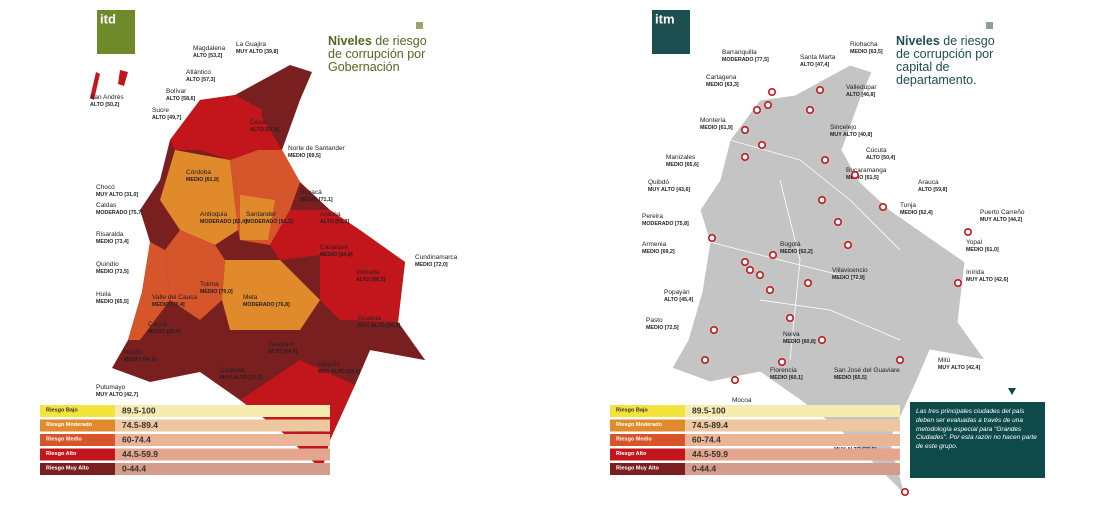 The width and height of the screenshot is (1100, 515). I want to click on risk-rating: MEDIO [70,0], so click(216, 292).